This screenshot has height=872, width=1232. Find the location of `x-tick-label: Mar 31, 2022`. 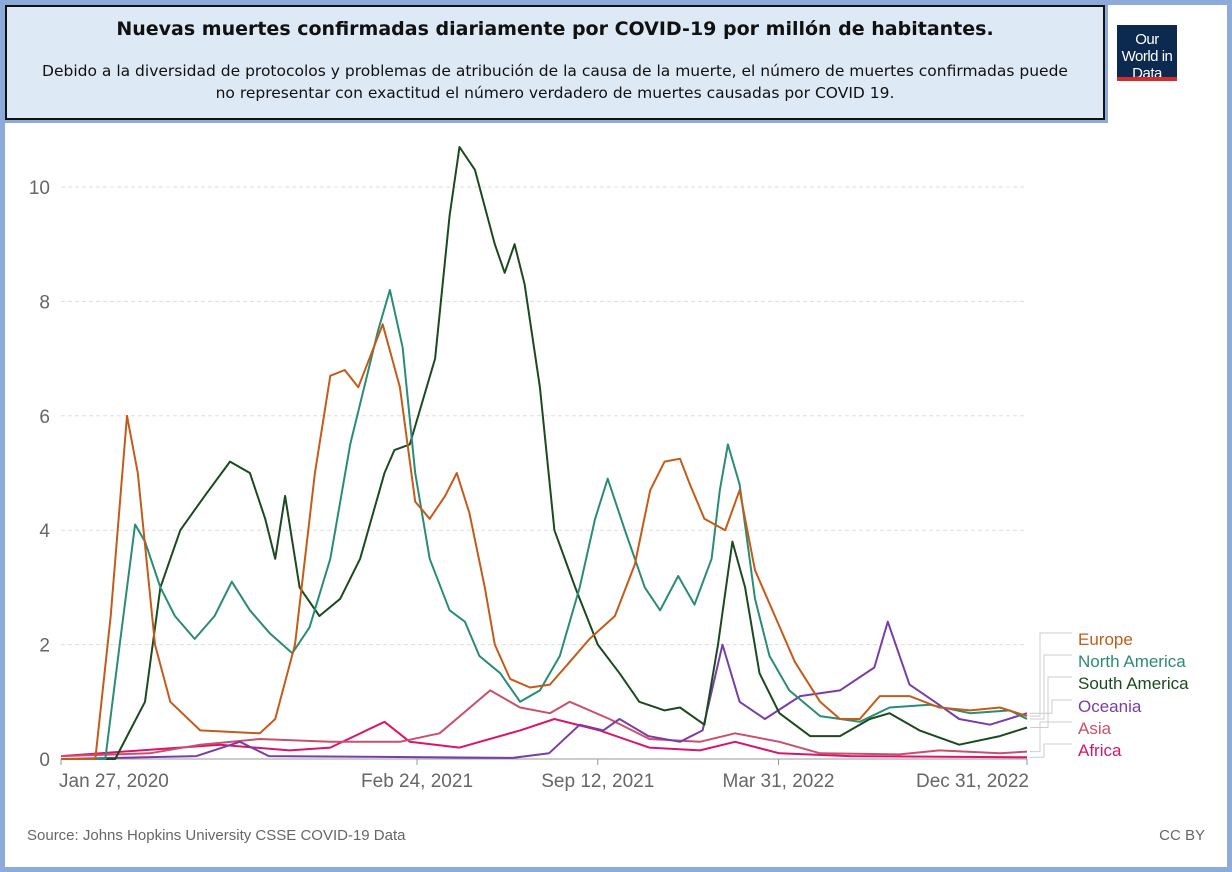

x-tick-label: Mar 31, 2022 is located at coordinates (779, 781).